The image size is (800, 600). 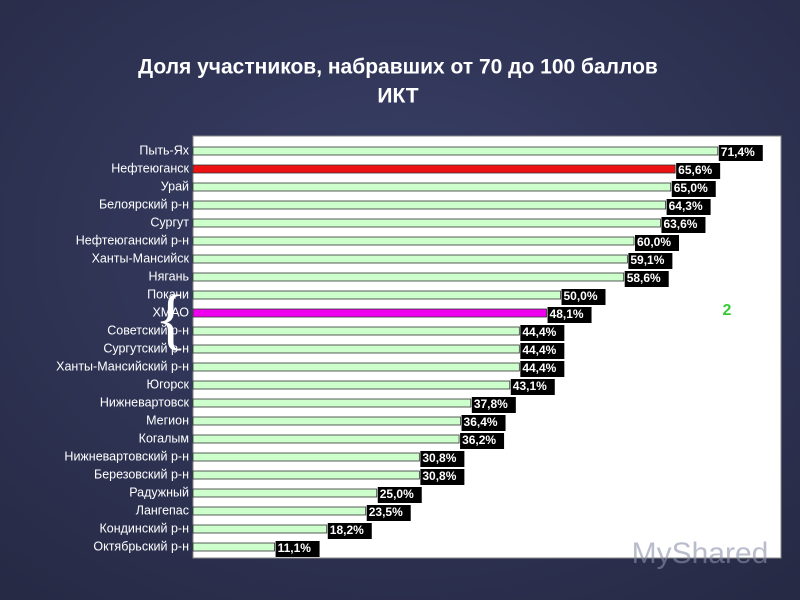 What do you see at coordinates (647, 260) in the screenshot?
I see `value-label: 59,1%` at bounding box center [647, 260].